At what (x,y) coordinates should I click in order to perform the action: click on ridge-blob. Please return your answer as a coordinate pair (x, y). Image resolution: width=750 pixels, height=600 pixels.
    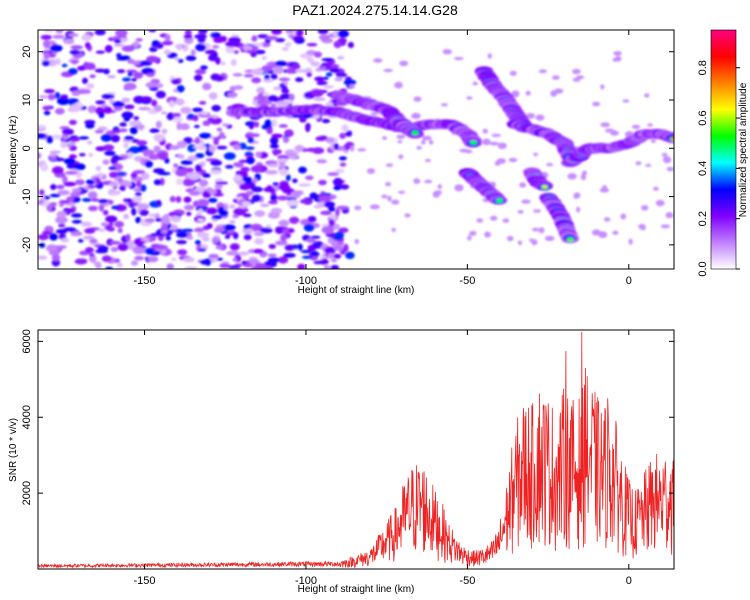
    Looking at the image, I should click on (415, 133).